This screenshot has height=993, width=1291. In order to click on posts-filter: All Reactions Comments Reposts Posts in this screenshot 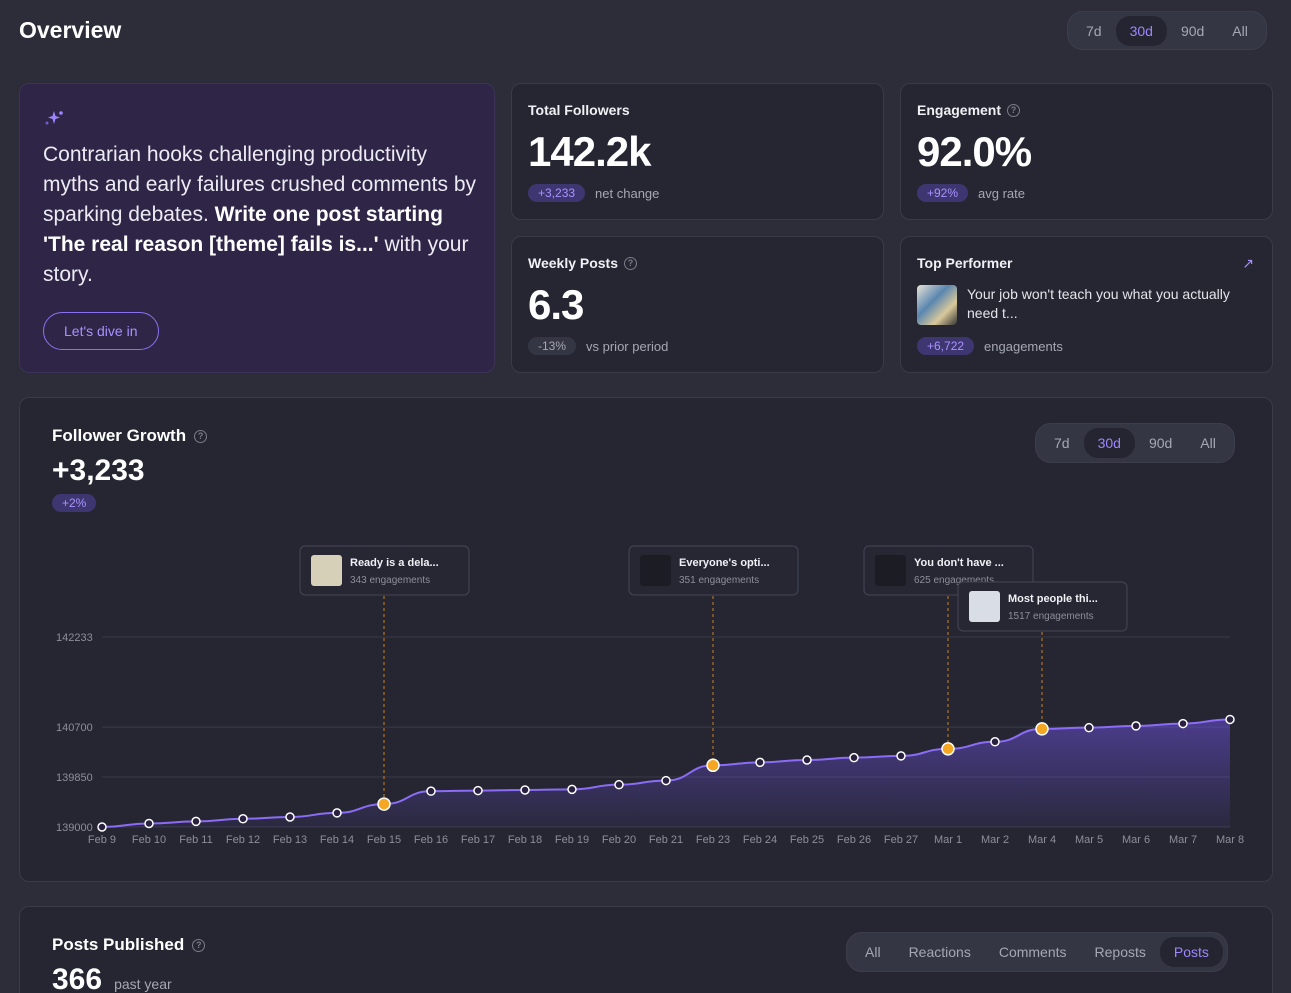, I will do `click(1037, 952)`.